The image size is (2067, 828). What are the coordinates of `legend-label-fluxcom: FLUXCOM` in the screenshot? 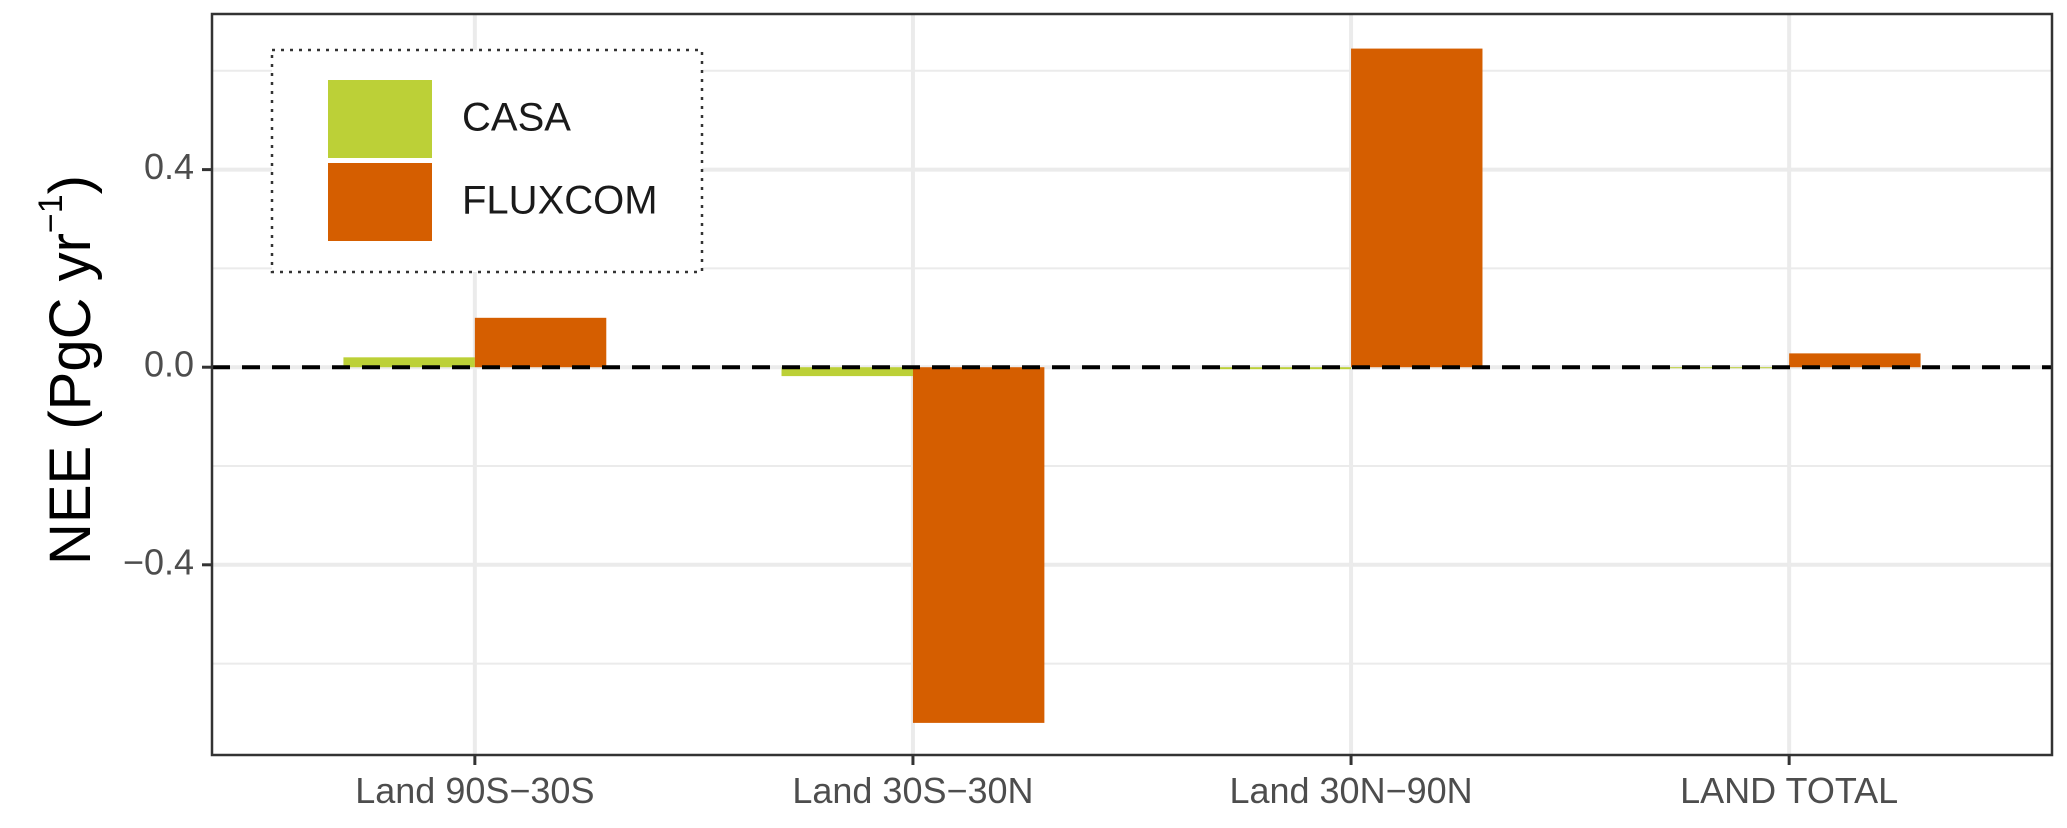 It's located at (560, 201).